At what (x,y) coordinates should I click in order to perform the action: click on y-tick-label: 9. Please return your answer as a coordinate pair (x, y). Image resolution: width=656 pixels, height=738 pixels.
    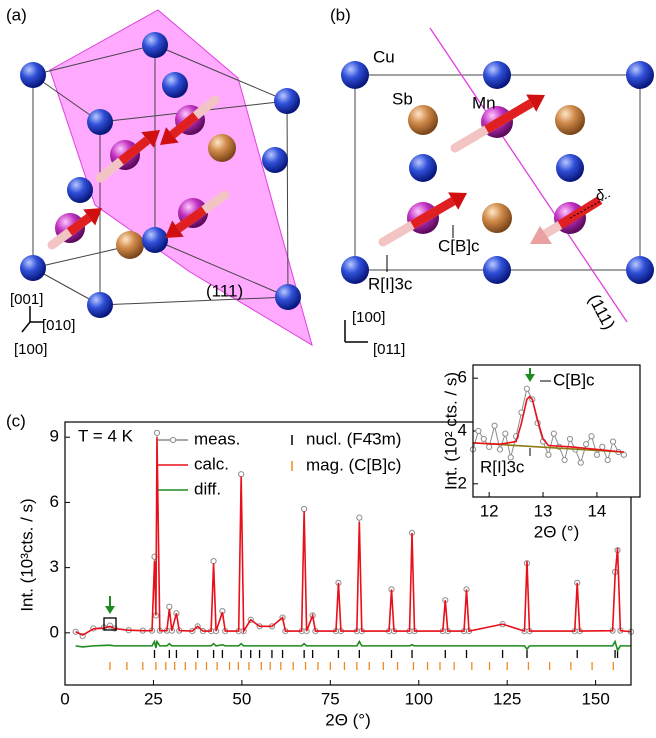
    Looking at the image, I should click on (54, 436).